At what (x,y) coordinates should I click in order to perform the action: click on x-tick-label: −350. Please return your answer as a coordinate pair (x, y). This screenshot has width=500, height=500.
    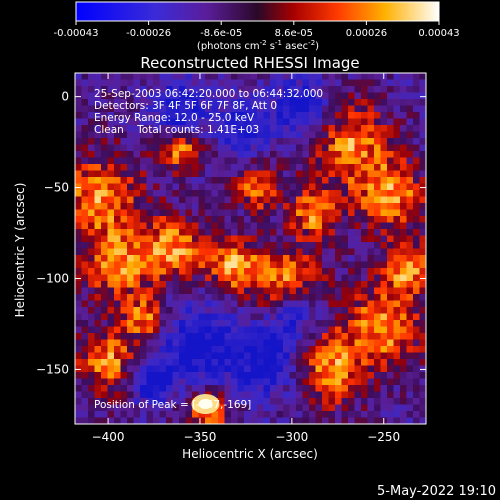
    Looking at the image, I should click on (199, 437).